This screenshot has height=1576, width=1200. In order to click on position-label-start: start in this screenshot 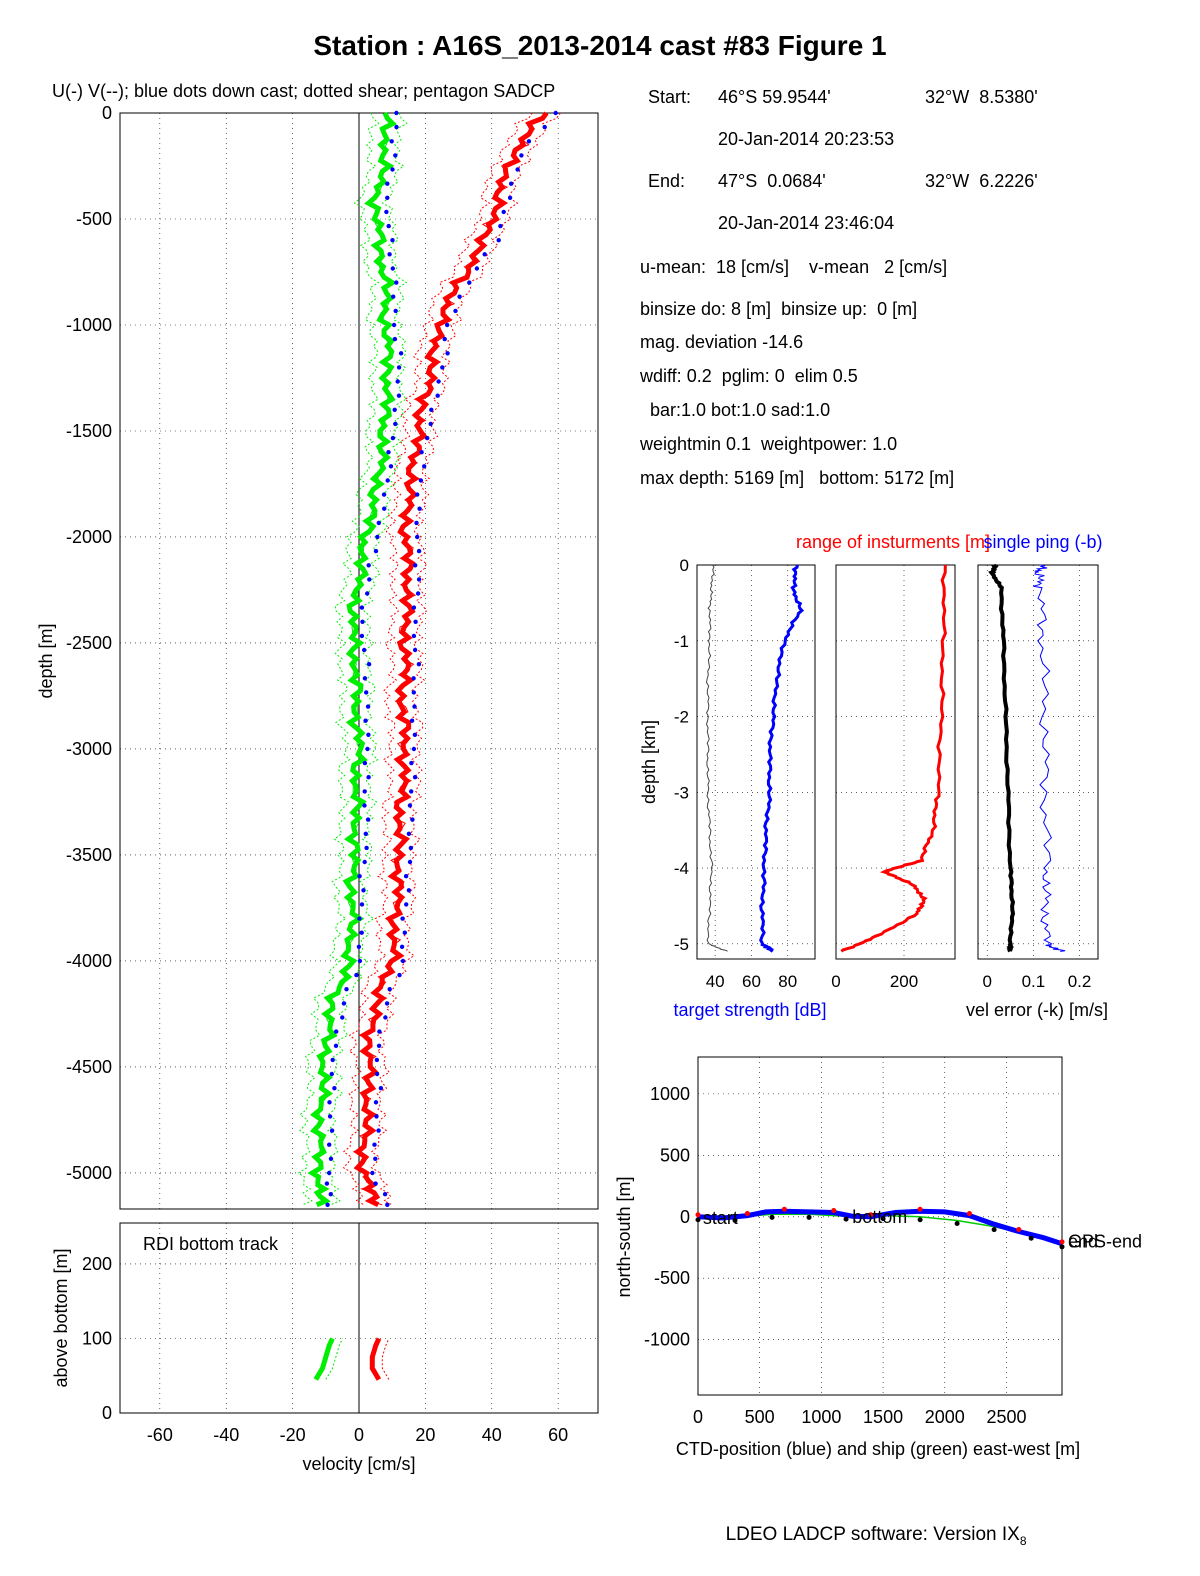, I will do `click(720, 1218)`.